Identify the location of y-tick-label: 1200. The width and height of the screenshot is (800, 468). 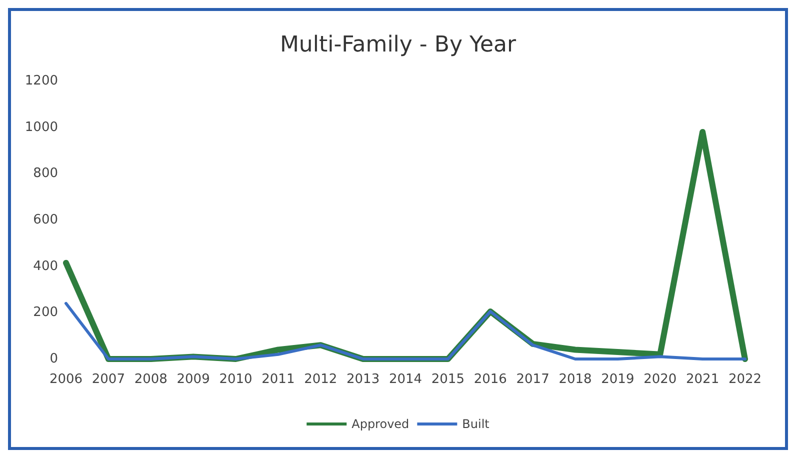
(41, 81).